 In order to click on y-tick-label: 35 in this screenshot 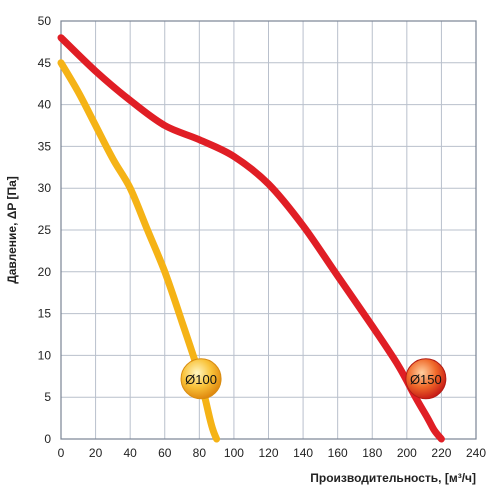, I will do `click(45, 146)`.